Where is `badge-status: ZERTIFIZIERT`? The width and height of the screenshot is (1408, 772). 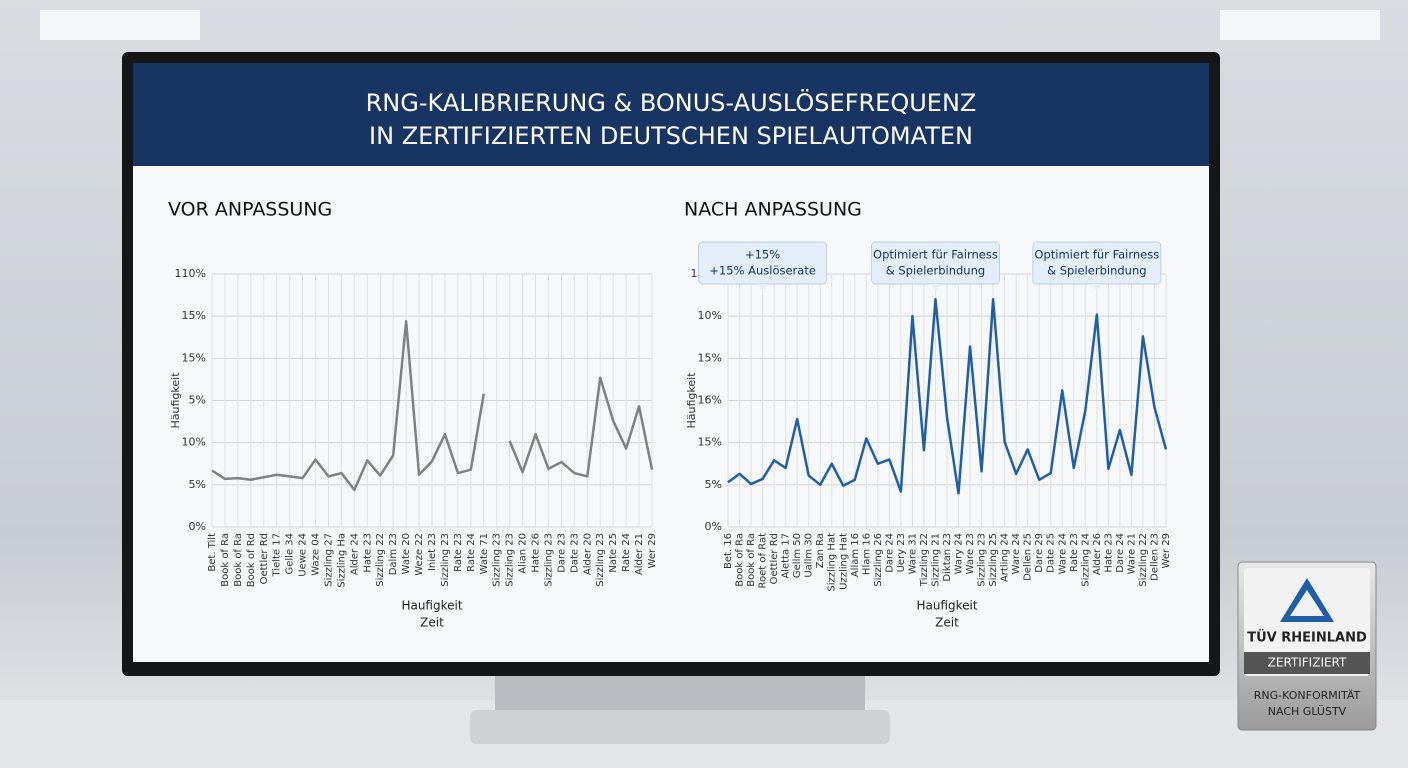 badge-status: ZERTIFIZIERT is located at coordinates (1307, 663).